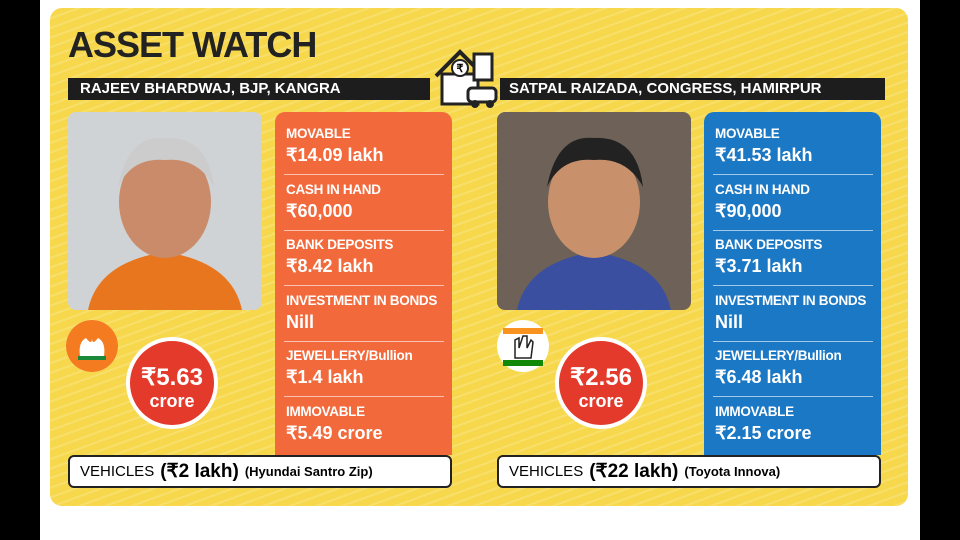 This screenshot has width=960, height=540. I want to click on total-assets: ₹2.56 crore, so click(601, 383).